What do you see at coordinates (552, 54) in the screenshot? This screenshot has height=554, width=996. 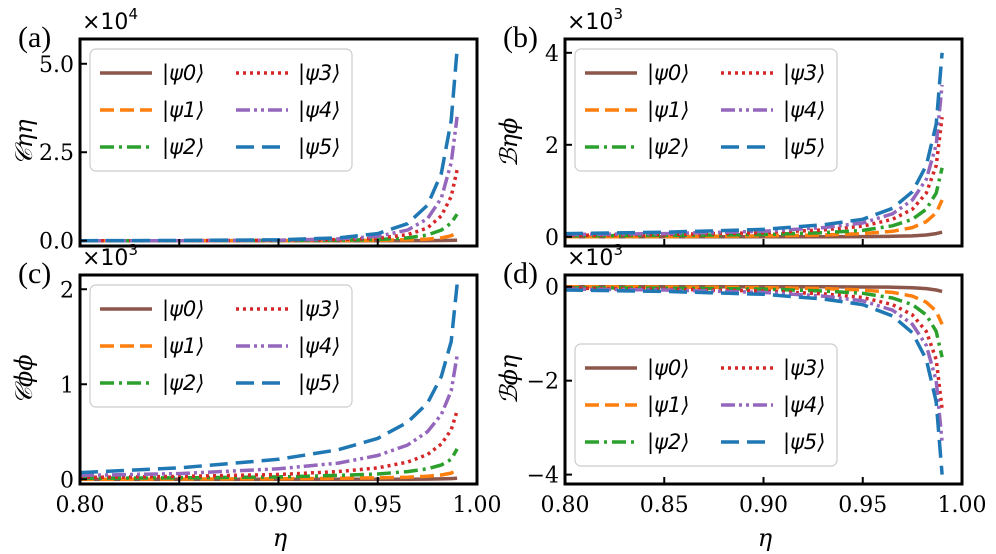 I see `y-tick-label: 4` at bounding box center [552, 54].